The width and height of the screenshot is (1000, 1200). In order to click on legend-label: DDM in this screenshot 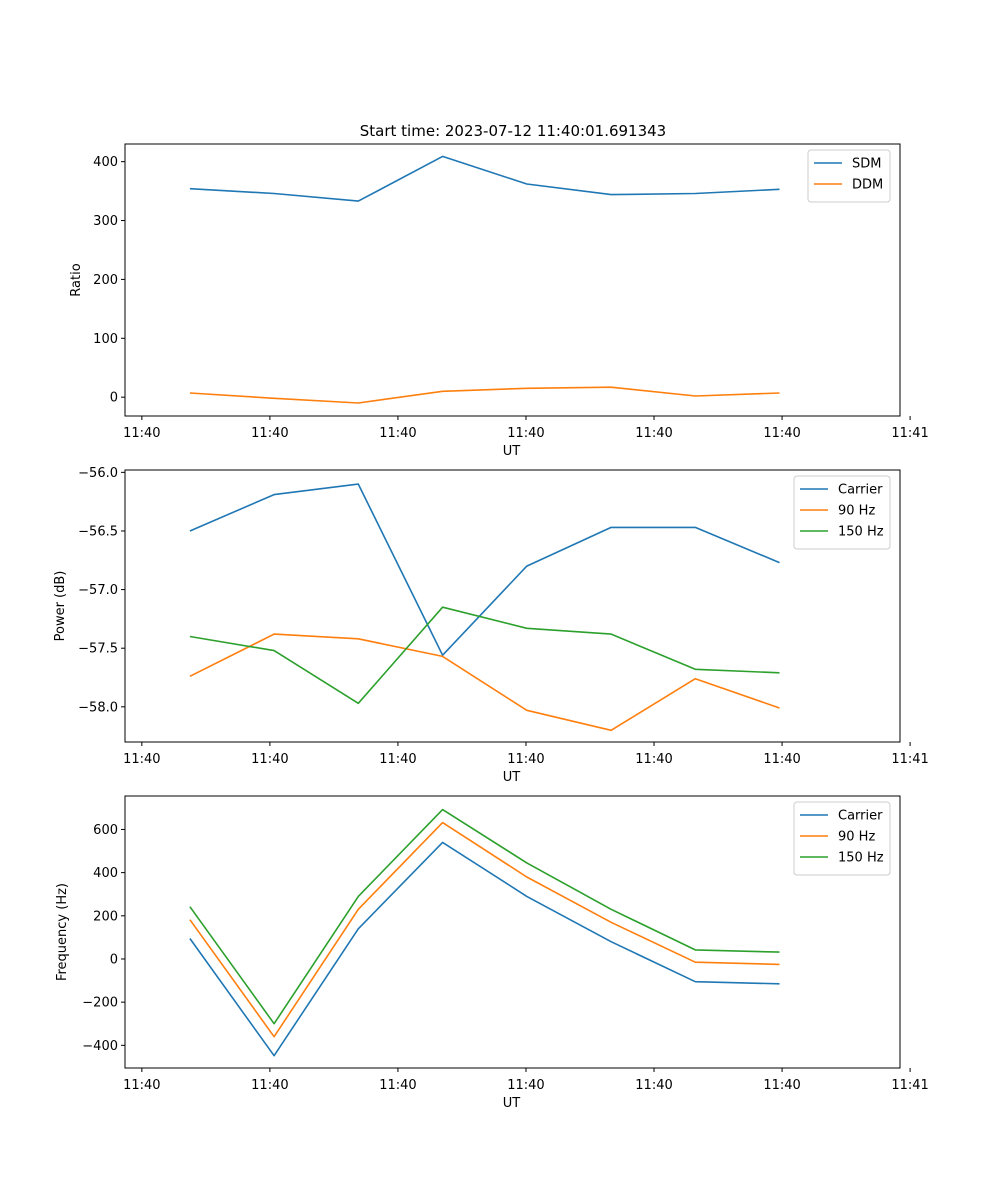, I will do `click(867, 185)`.